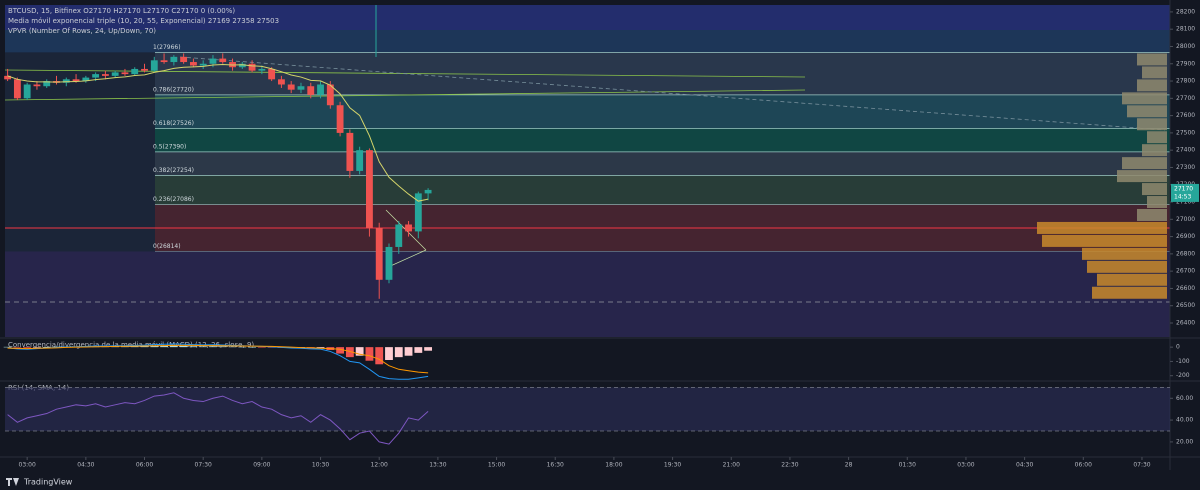  What do you see at coordinates (82, 31) in the screenshot?
I see `vpvr-info: VPVR (Number Of Rows, 24, Up/Down, 70)` at bounding box center [82, 31].